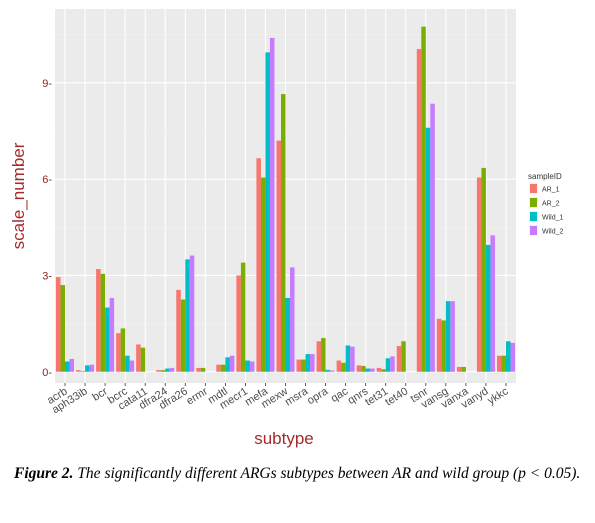  What do you see at coordinates (498, 396) in the screenshot?
I see `x-tick-label: ykkc` at bounding box center [498, 396].